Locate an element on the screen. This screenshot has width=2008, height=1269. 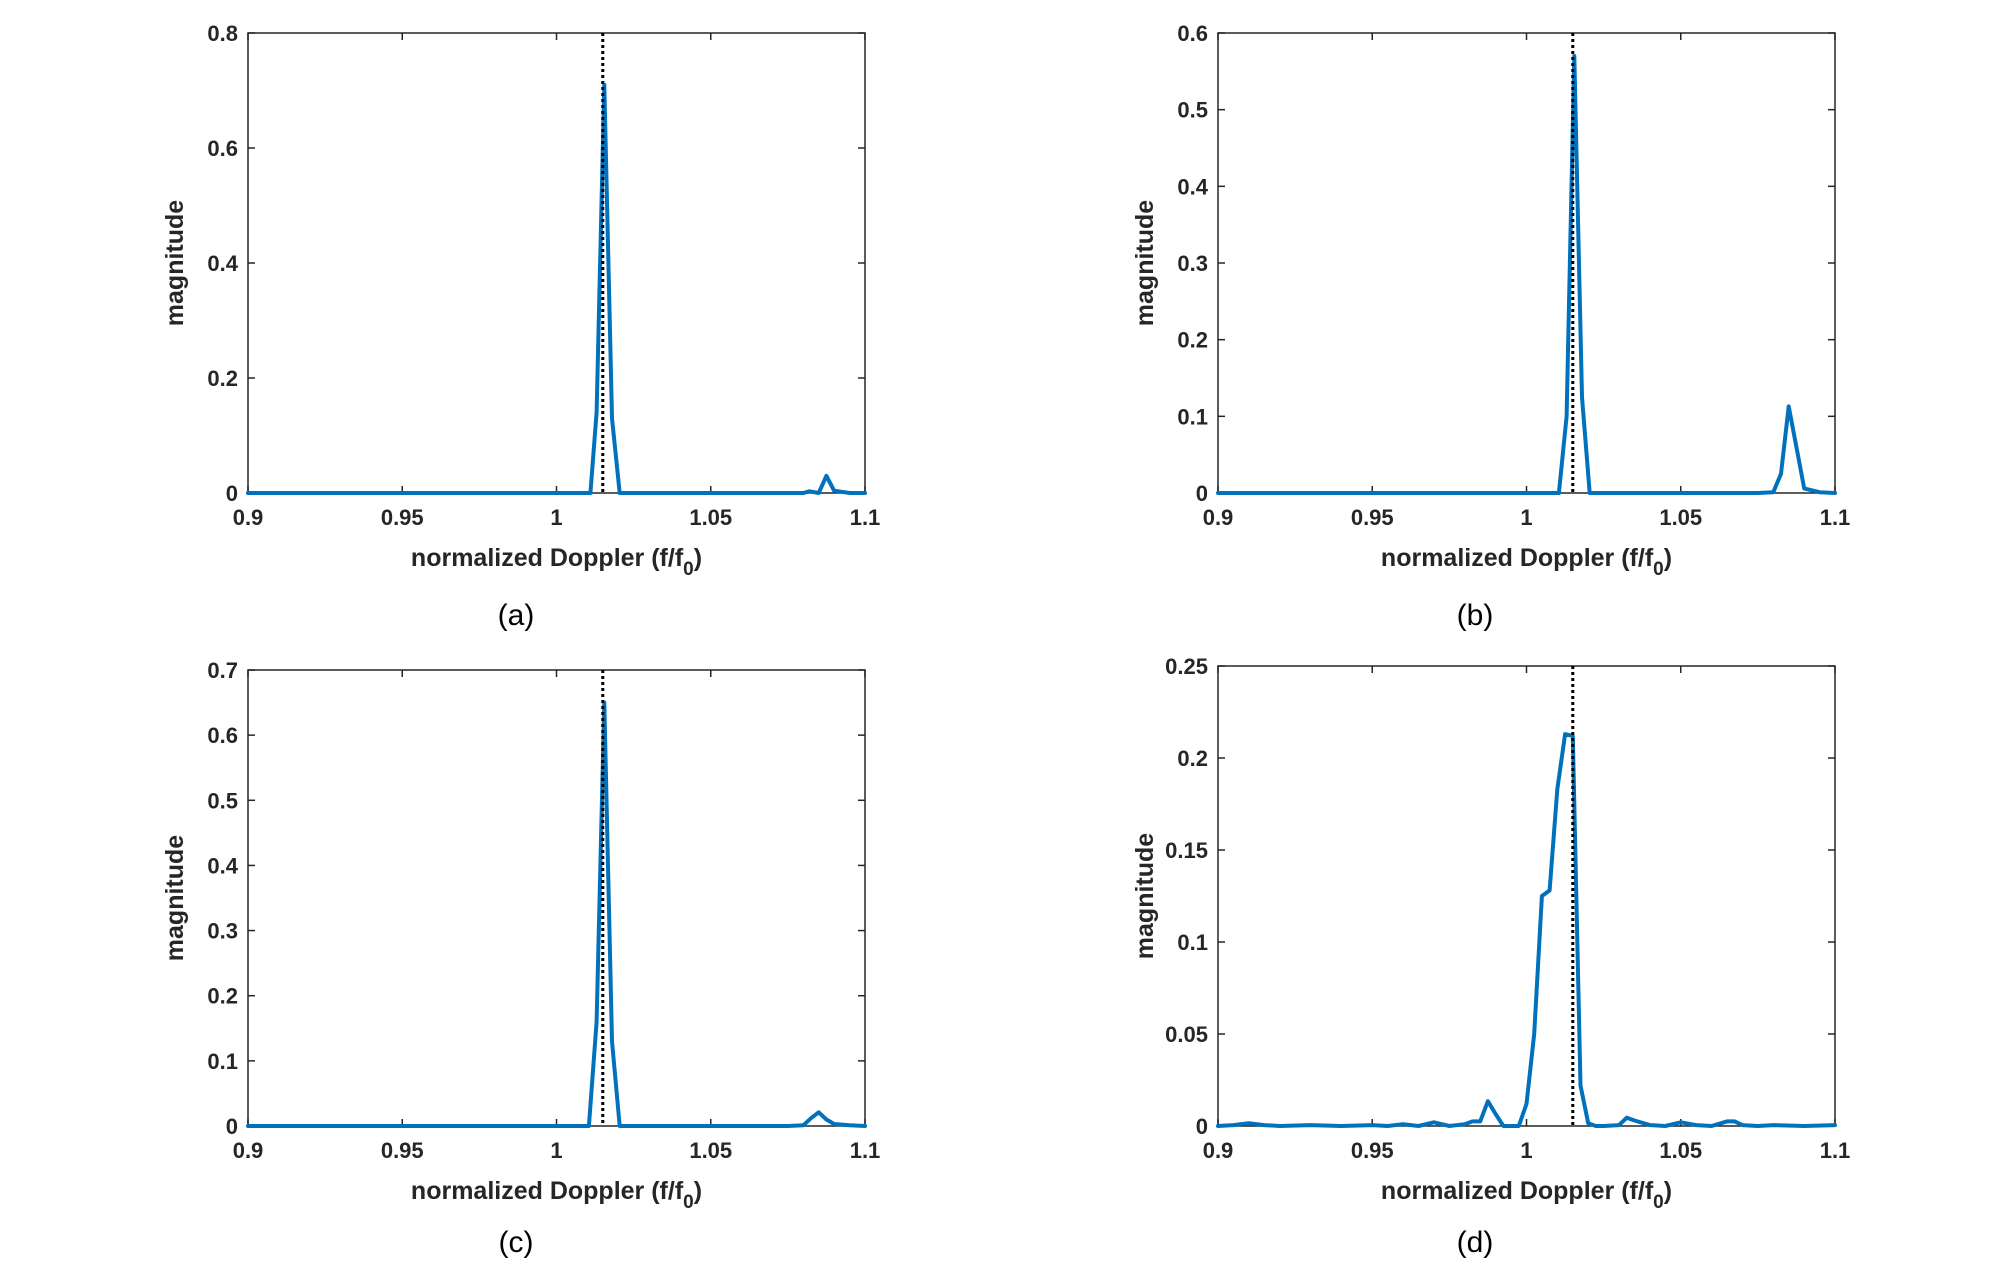
y-tick-label: 0.05 is located at coordinates (1186, 1034).